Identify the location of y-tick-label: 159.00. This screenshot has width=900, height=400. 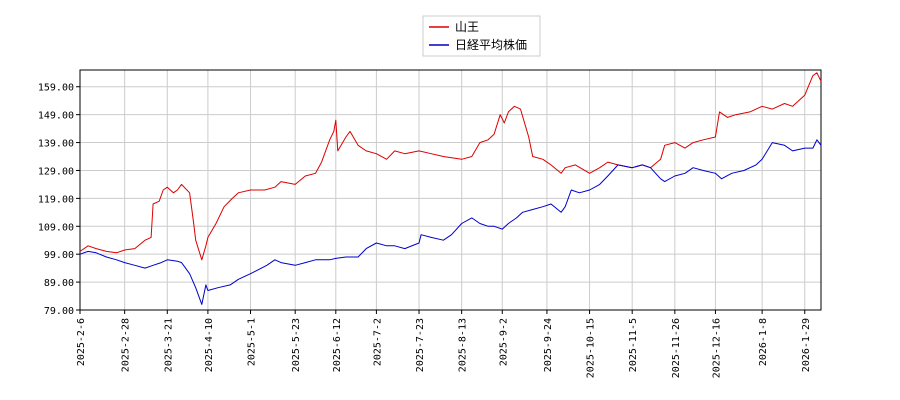
(56, 88).